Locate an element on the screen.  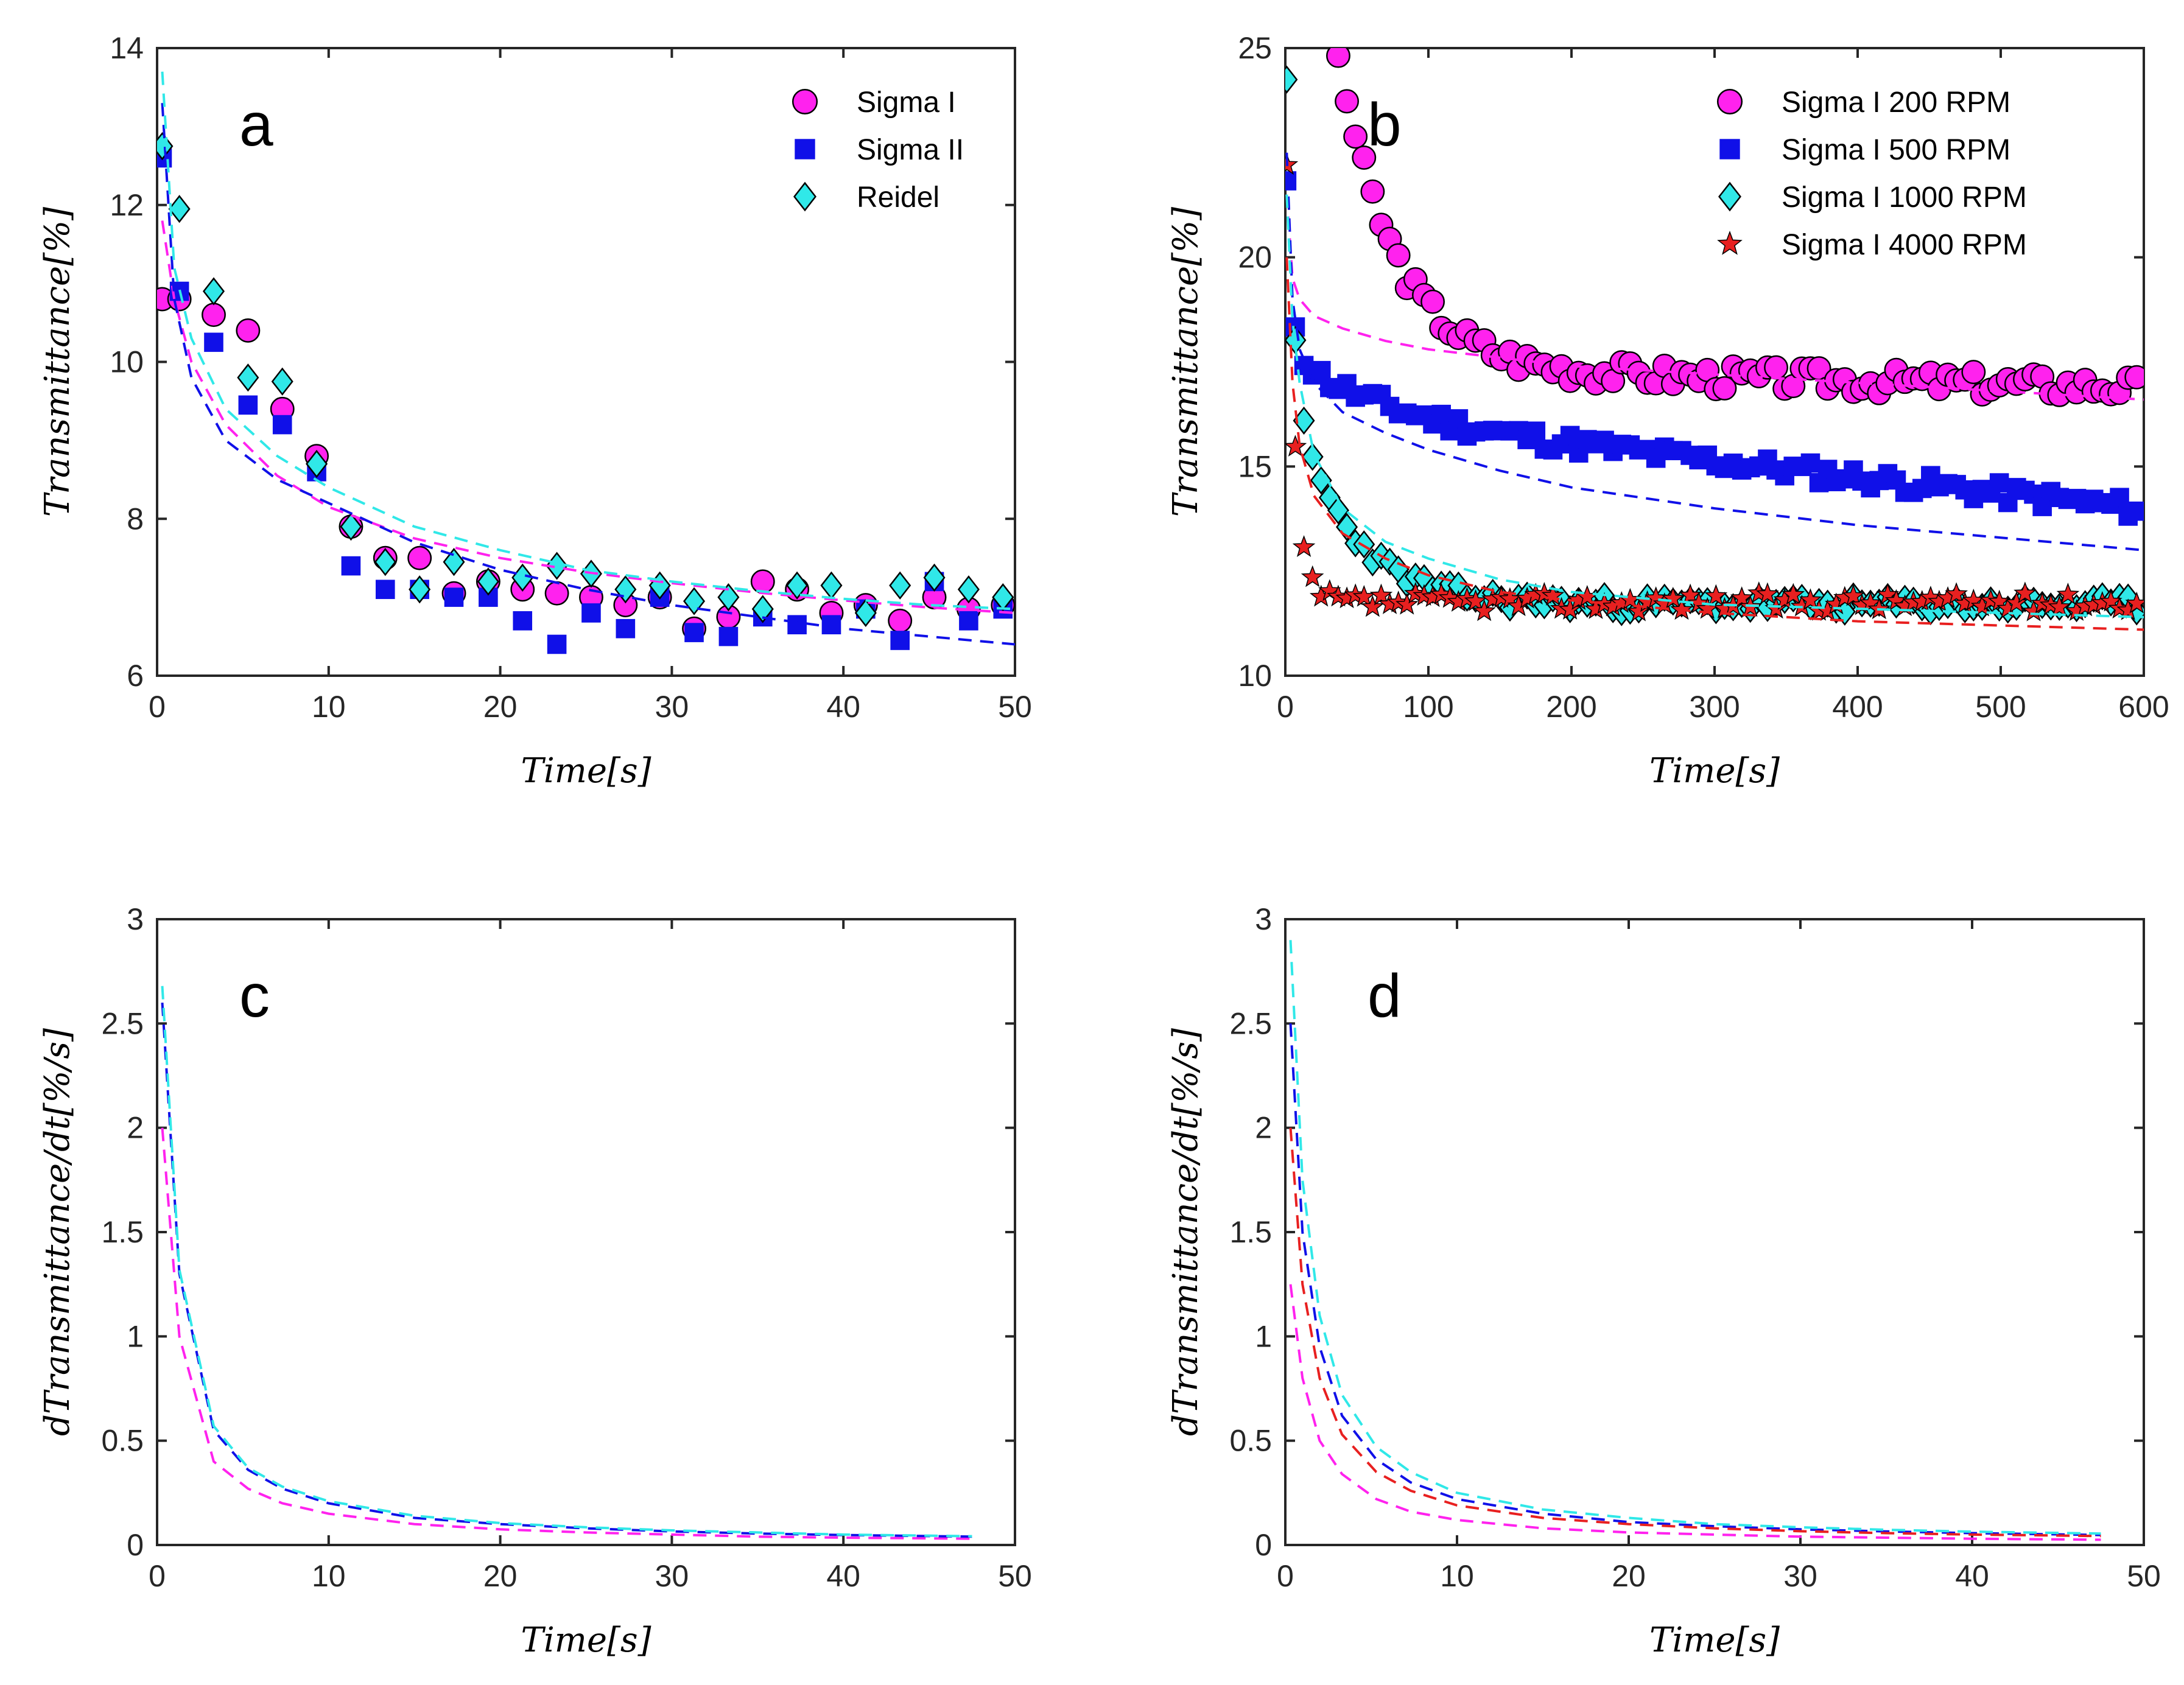
y-axis-title: dTransmittance/dt[%/s] is located at coordinates (57, 1232).